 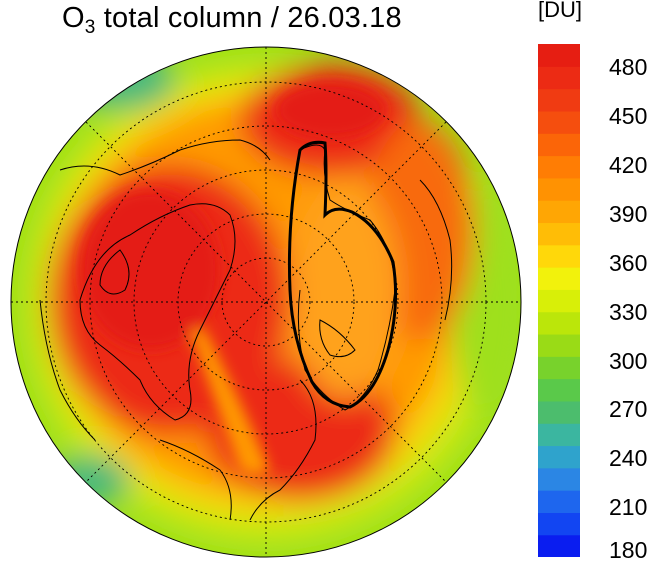 I want to click on colorbar-tick-label: 450, so click(x=628, y=116).